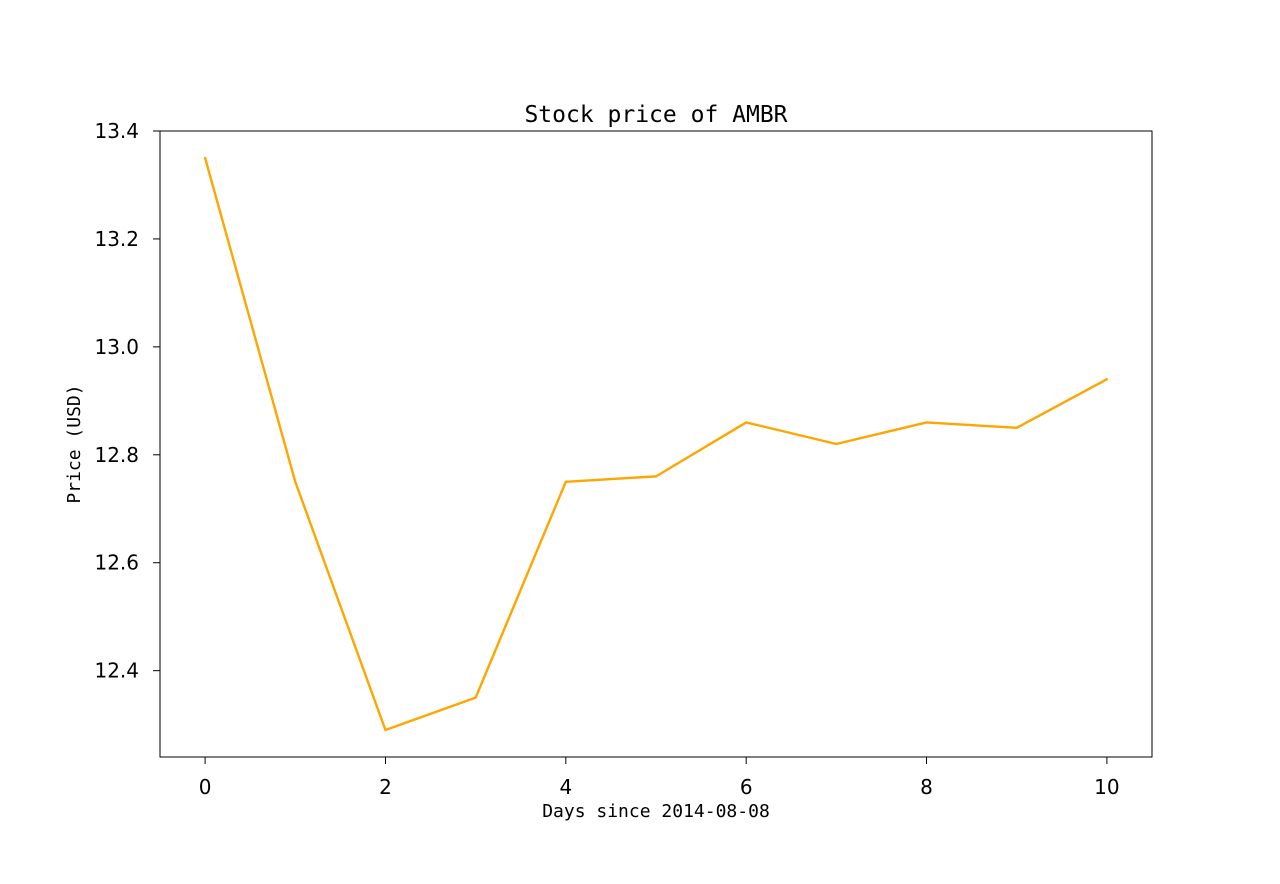 This screenshot has width=1280, height=884. I want to click on x-tick-label: 4, so click(565, 787).